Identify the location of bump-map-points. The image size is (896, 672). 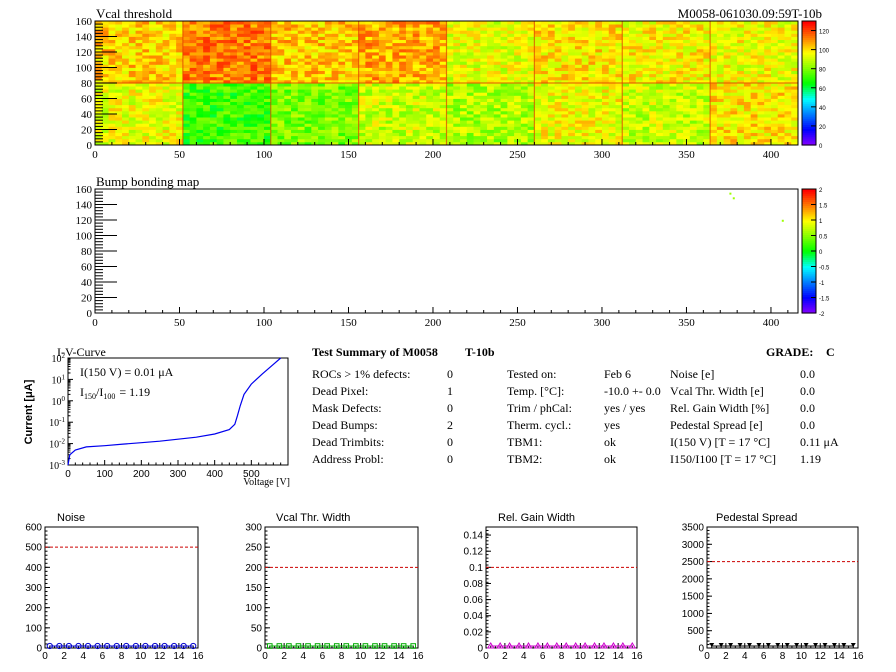
(756, 207).